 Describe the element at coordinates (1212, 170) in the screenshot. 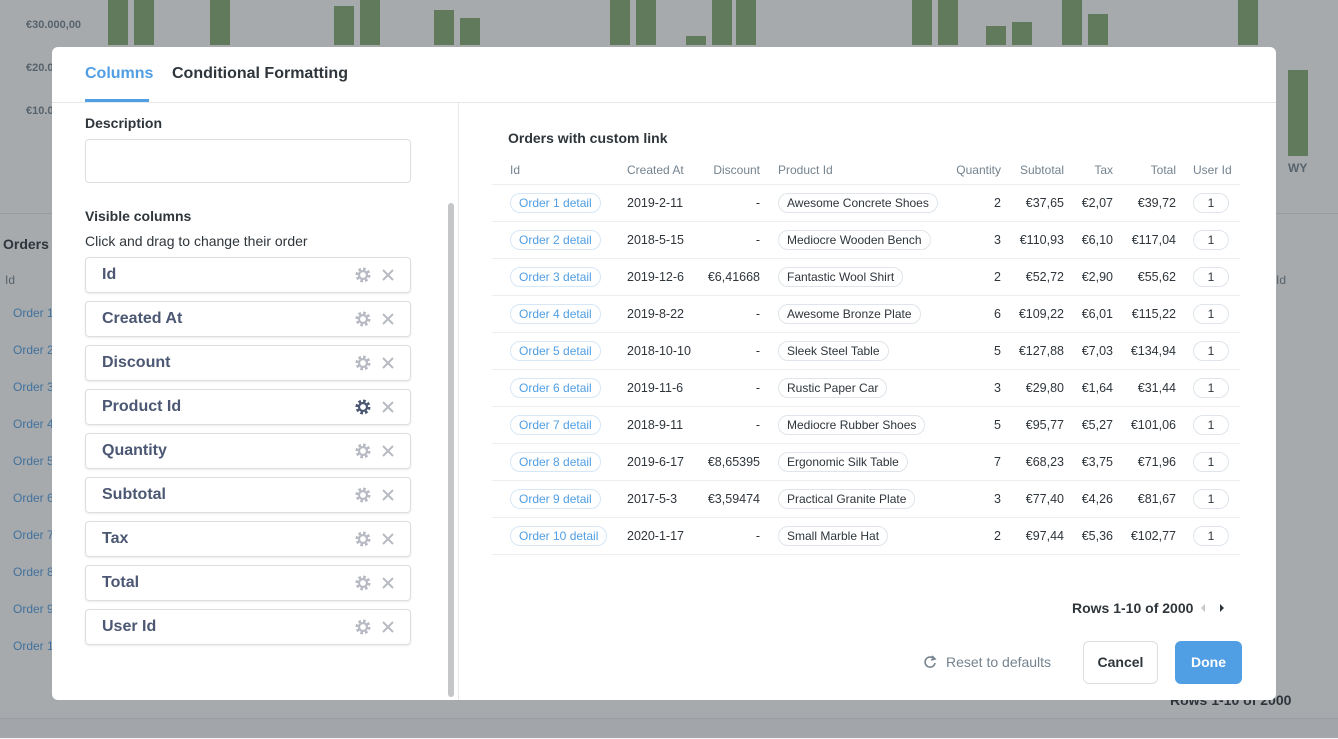

I see `column-header: User Id` at that location.